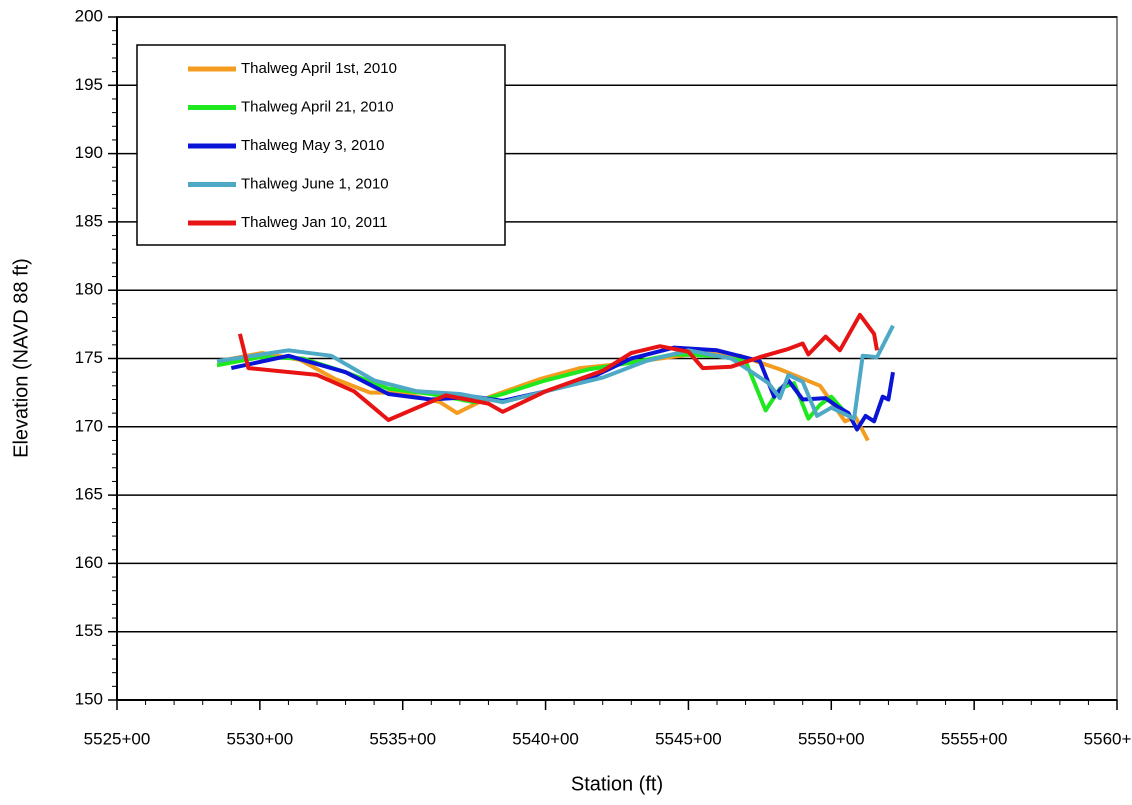 Image resolution: width=1132 pixels, height=805 pixels. I want to click on y-tick-label: 150, so click(89, 698).